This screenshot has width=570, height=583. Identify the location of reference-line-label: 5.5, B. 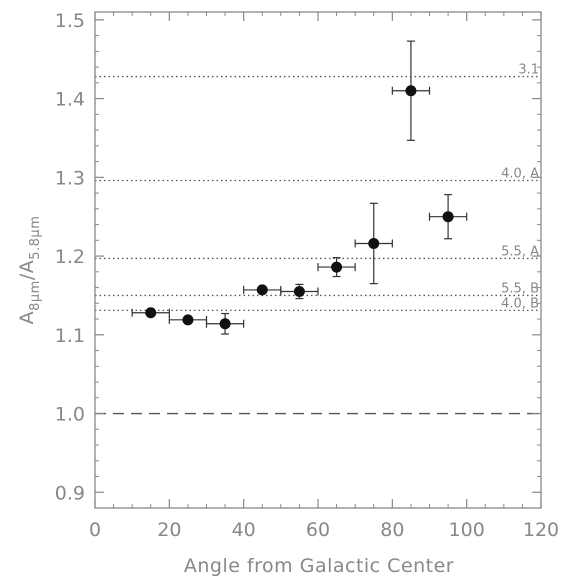
(520, 288).